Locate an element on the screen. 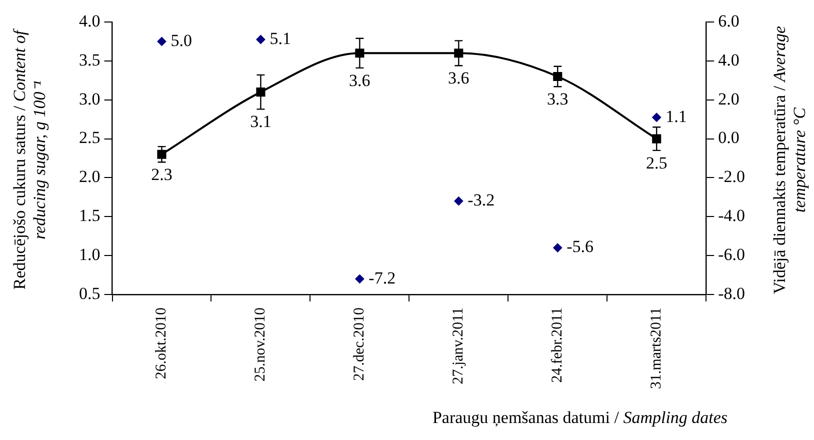 This screenshot has height=440, width=814. y2-tick-label: -4.0 is located at coordinates (732, 216).